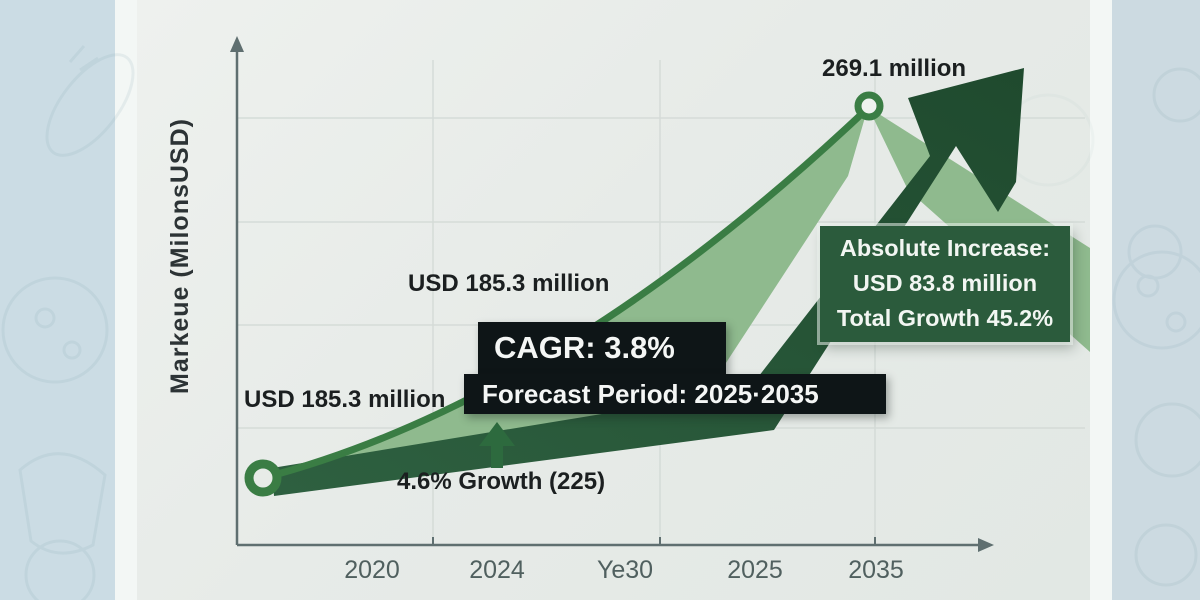  I want to click on total-growth-value: Total Growth 45.2%, so click(945, 318).